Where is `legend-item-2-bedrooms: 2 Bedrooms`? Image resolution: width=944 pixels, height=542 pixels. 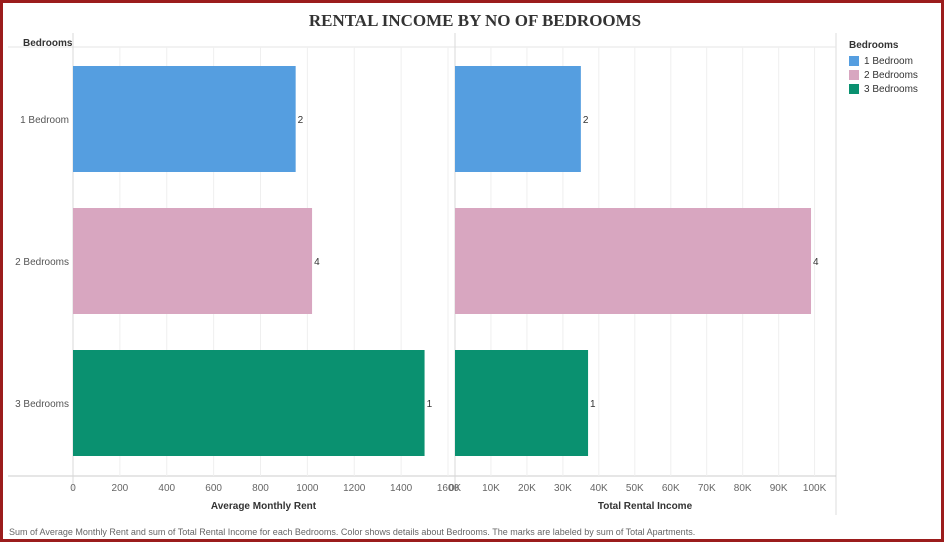 legend-item-2-bedrooms: 2 Bedrooms is located at coordinates (883, 75).